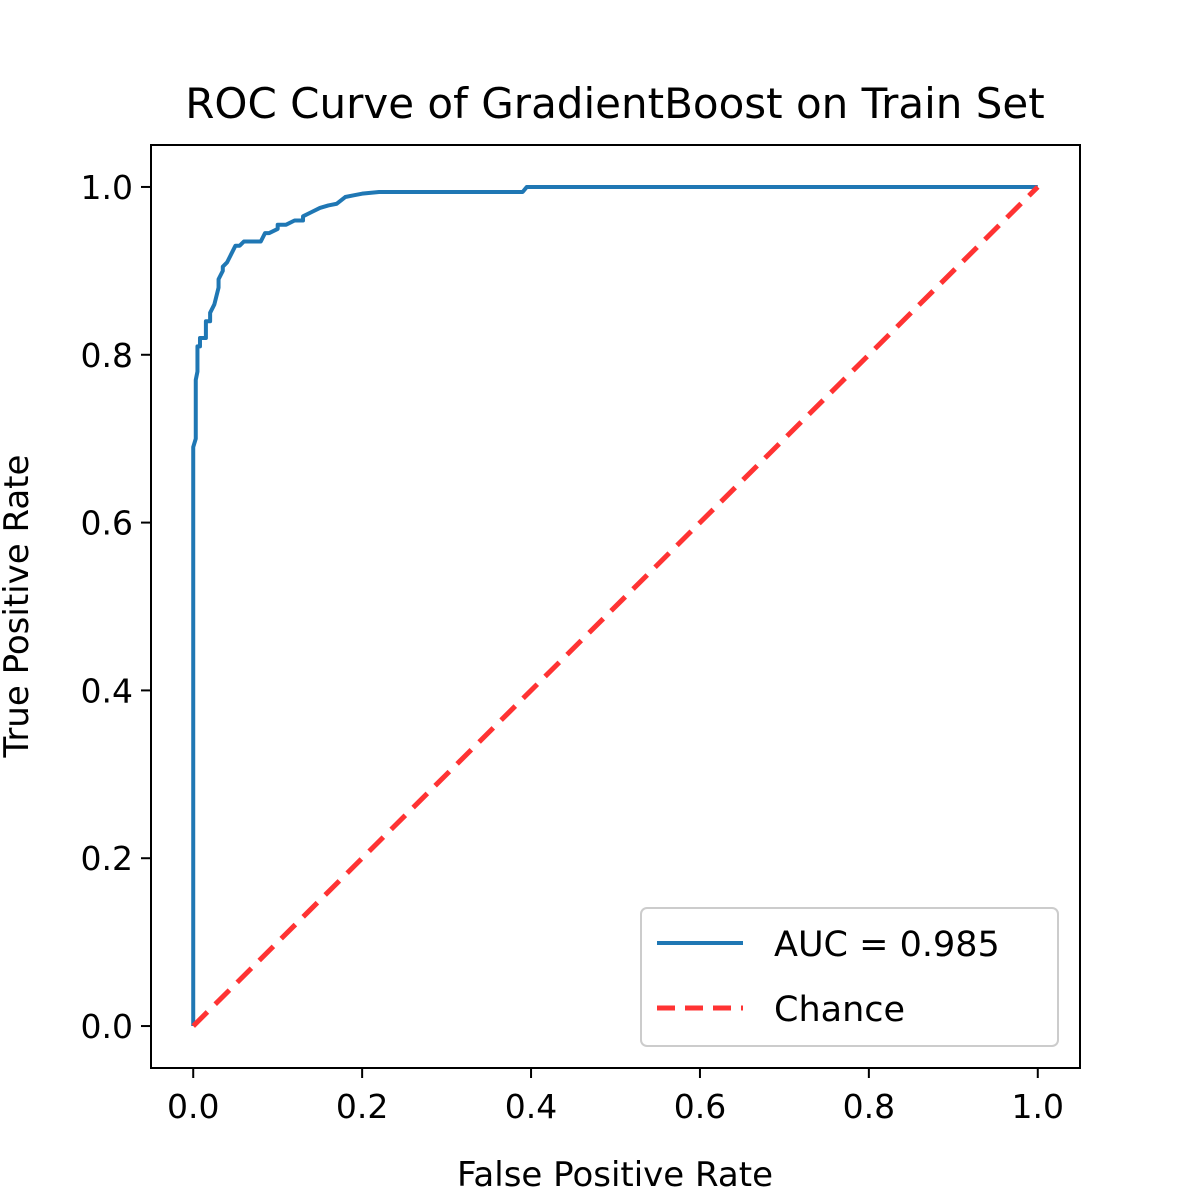 The image size is (1200, 1200). I want to click on y-tick-label: 0.4, so click(107, 690).